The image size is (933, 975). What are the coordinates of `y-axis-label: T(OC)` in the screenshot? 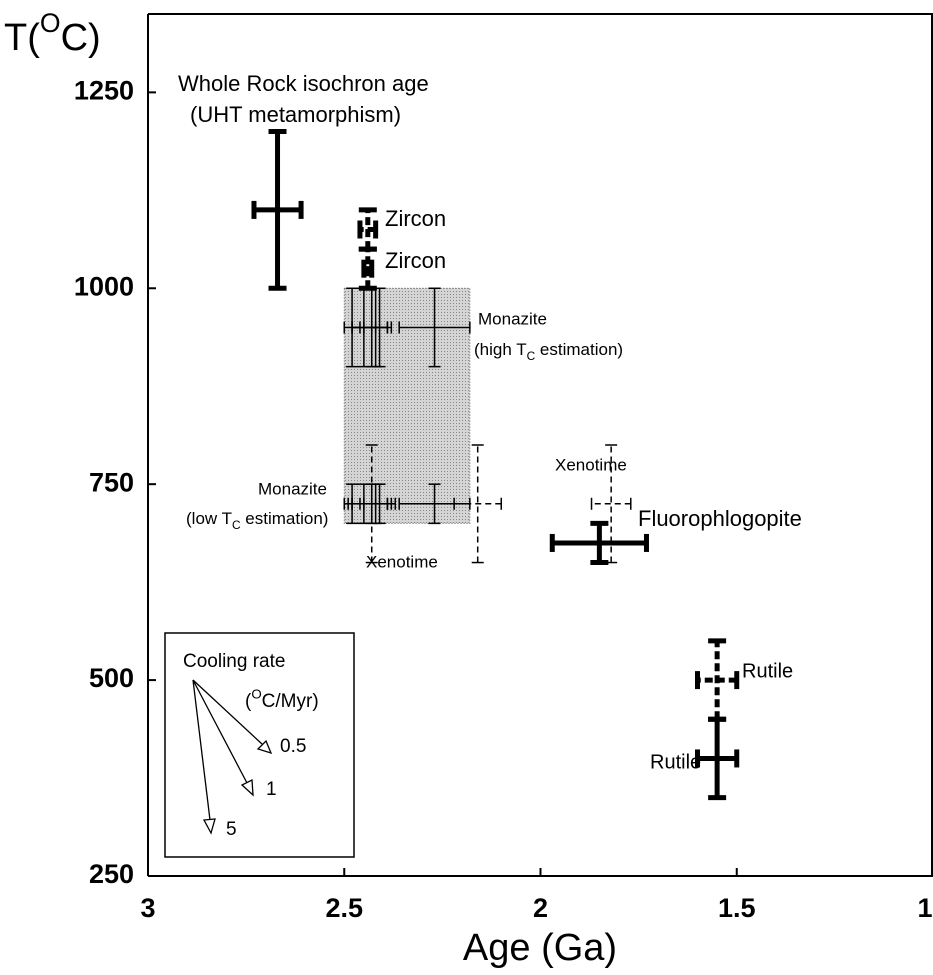 It's located at (52, 33).